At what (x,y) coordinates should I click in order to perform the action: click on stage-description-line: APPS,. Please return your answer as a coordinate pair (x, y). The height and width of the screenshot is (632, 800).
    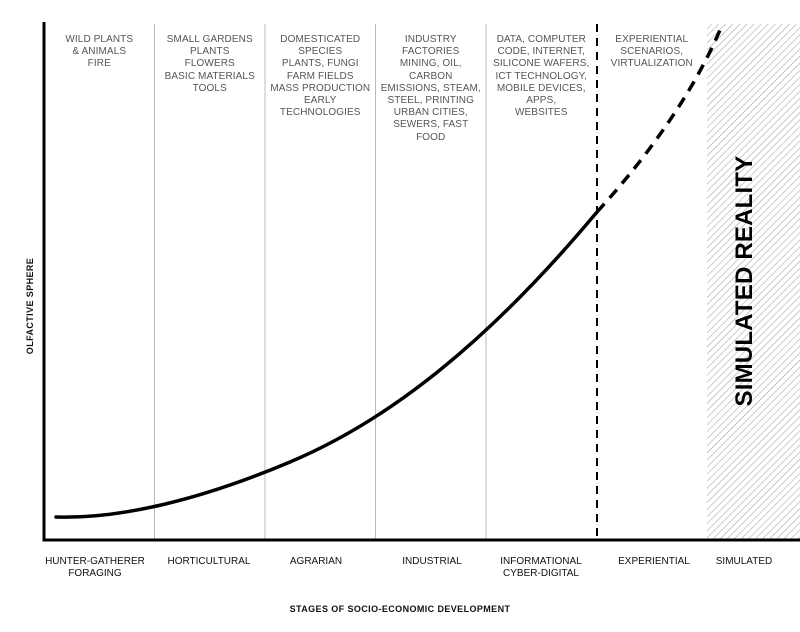
    Looking at the image, I should click on (541, 101).